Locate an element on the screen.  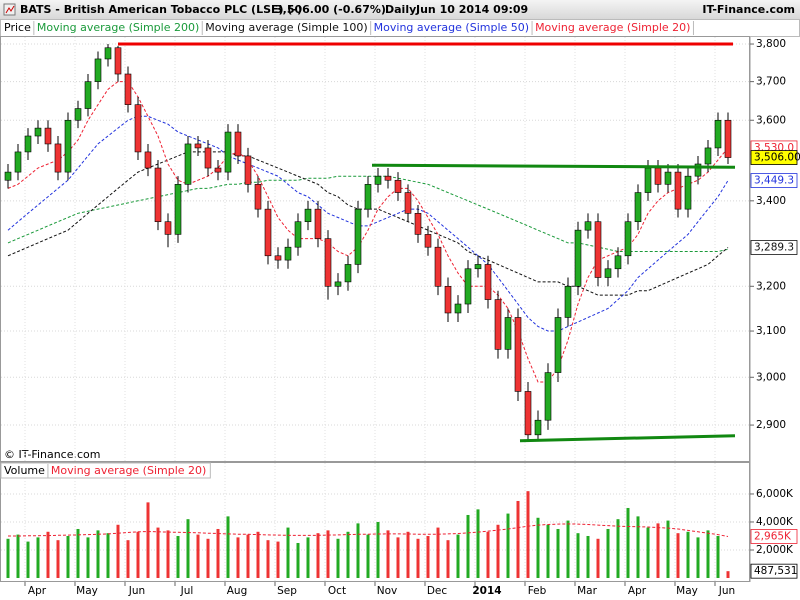
value-tag-label: 2,965K is located at coordinates (773, 536).